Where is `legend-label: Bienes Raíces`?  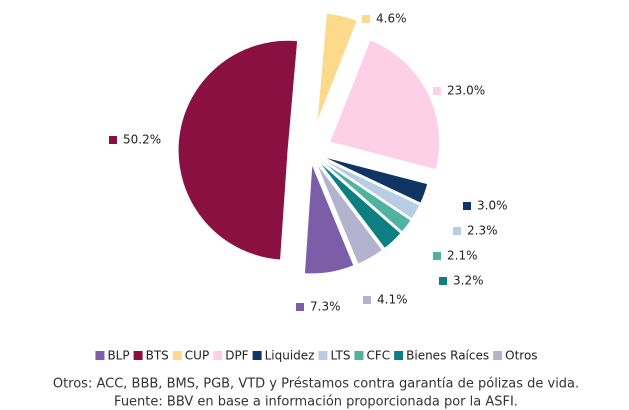 legend-label: Bienes Raíces is located at coordinates (447, 356).